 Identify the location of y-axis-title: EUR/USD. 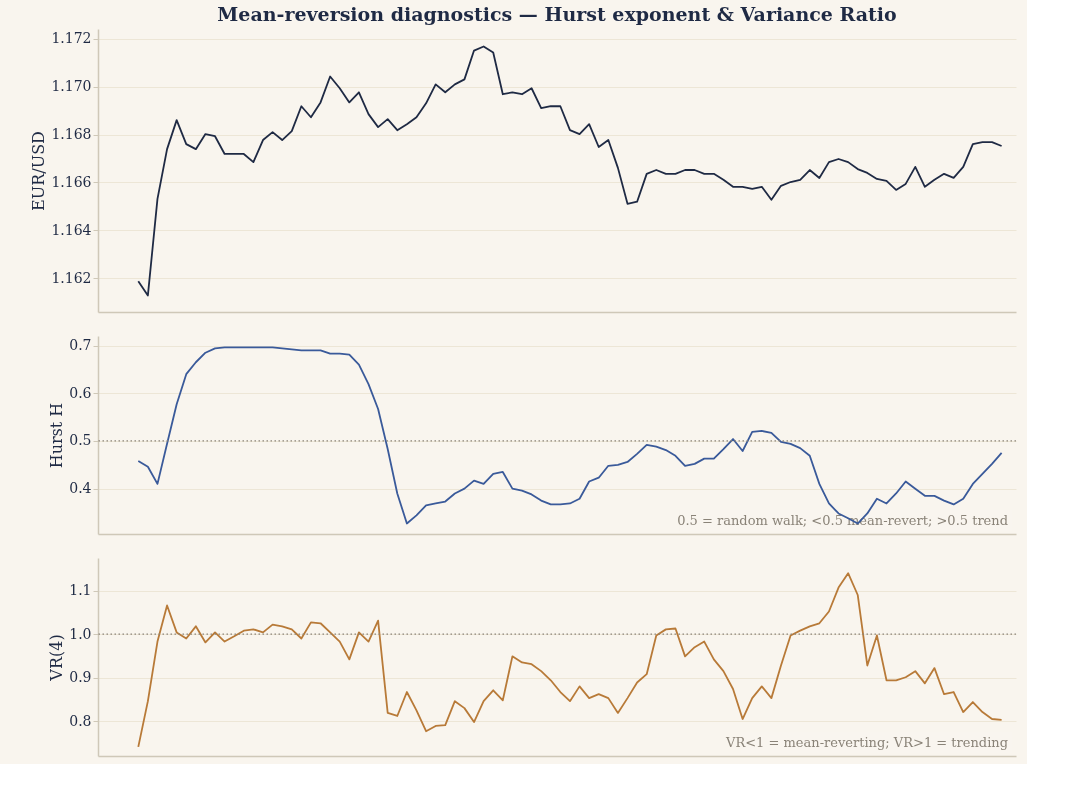
(39, 171).